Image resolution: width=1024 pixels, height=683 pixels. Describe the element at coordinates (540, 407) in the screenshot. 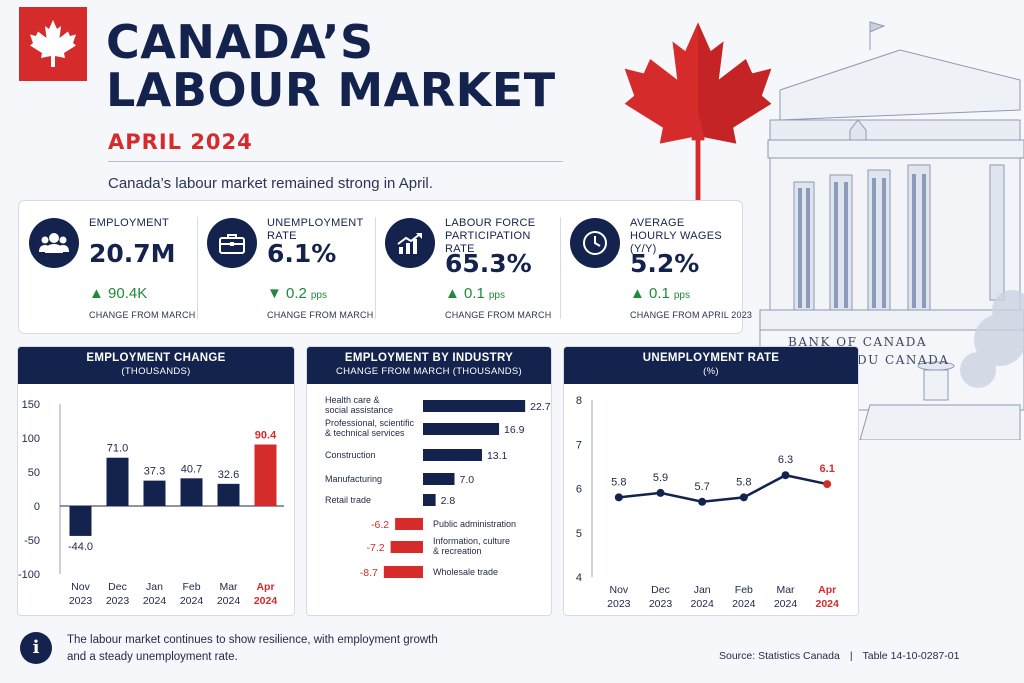

I see `data-label: 22.7` at that location.